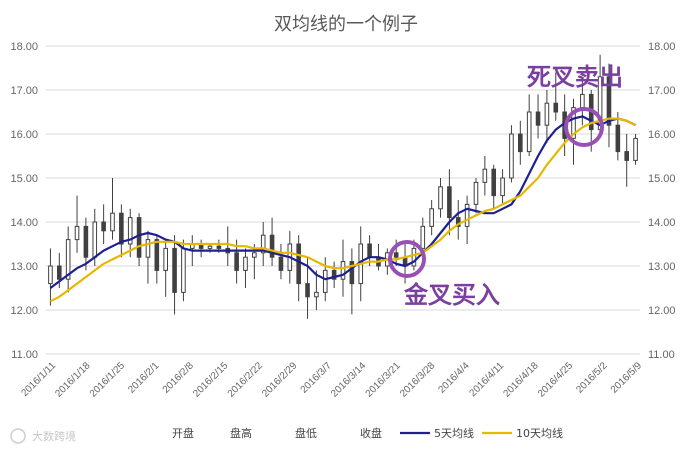  What do you see at coordinates (346, 24) in the screenshot?
I see `chart-title: 双均线的一个例子` at bounding box center [346, 24].